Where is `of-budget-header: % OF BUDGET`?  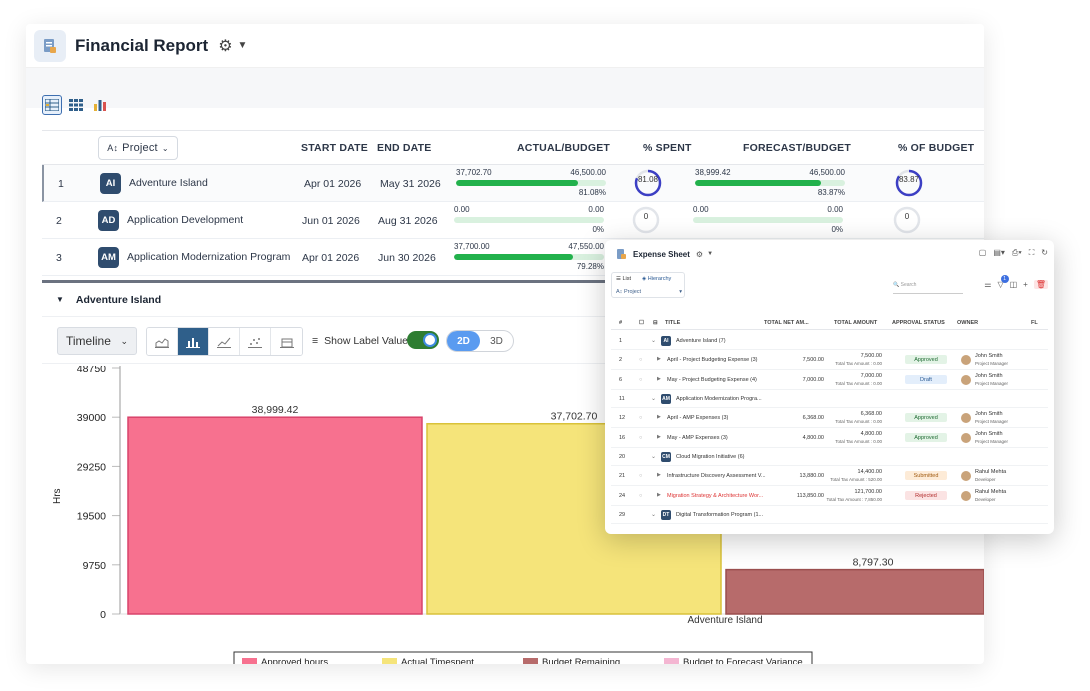
of-budget-header: % OF BUDGET is located at coordinates (936, 148).